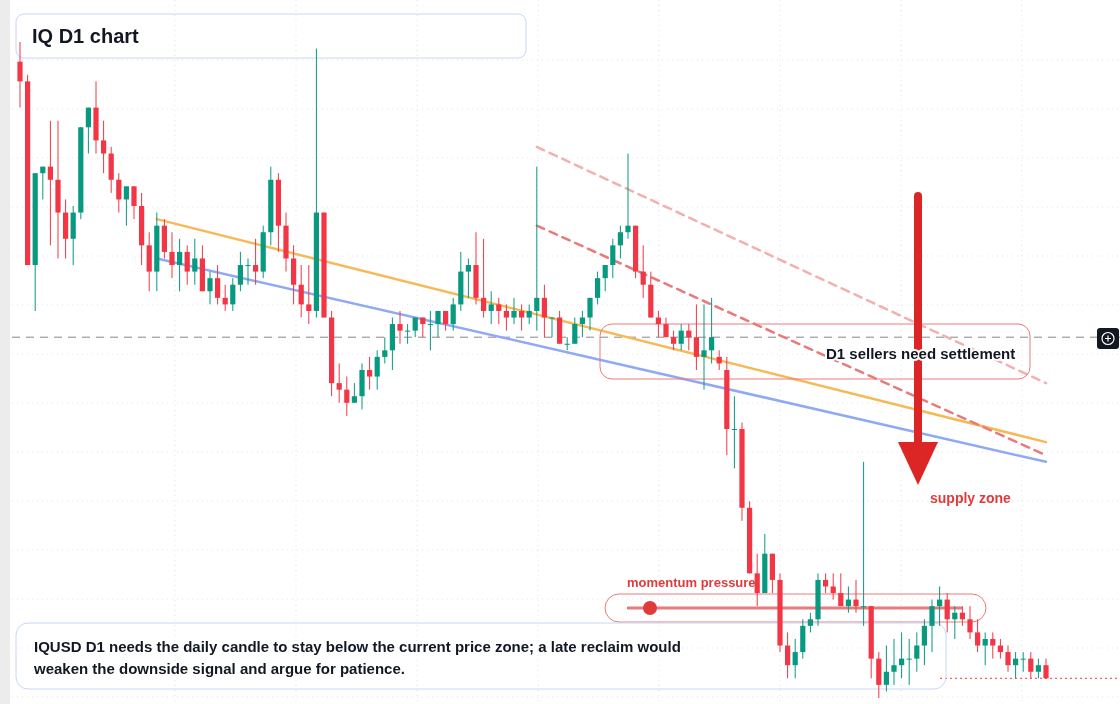  Describe the element at coordinates (86, 36) in the screenshot. I see `chart-title: IQ D1 chart` at that location.